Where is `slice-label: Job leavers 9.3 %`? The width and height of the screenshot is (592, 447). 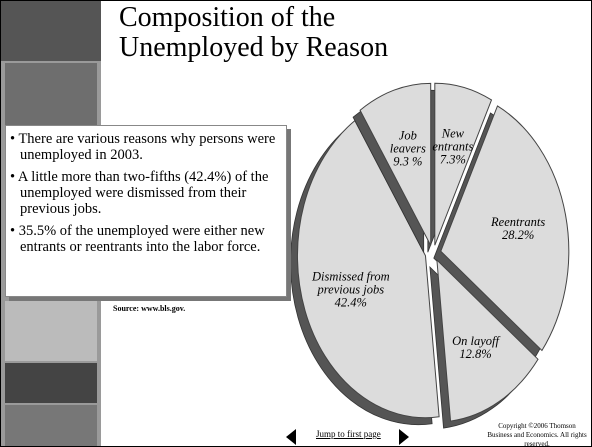
slice-label: Job leavers 9.3 % is located at coordinates (407, 148).